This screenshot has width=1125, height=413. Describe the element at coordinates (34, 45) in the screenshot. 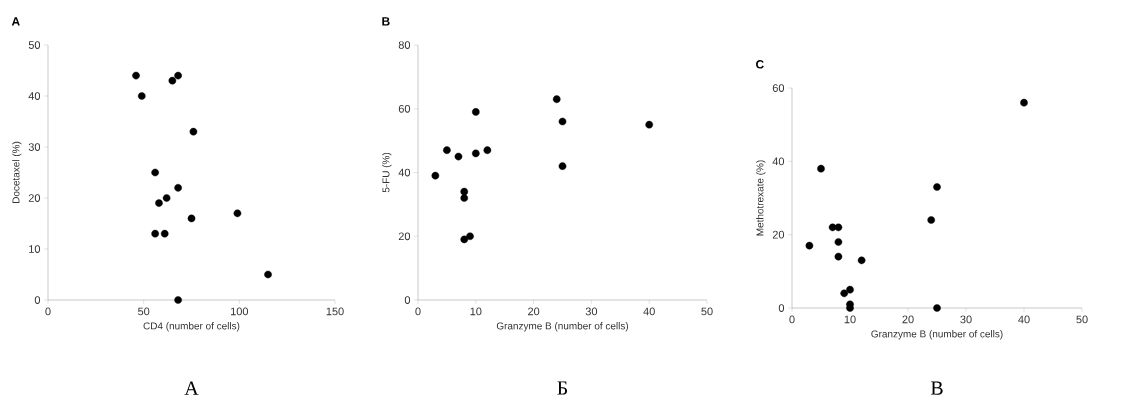

I see `y-tick-label: 50` at that location.